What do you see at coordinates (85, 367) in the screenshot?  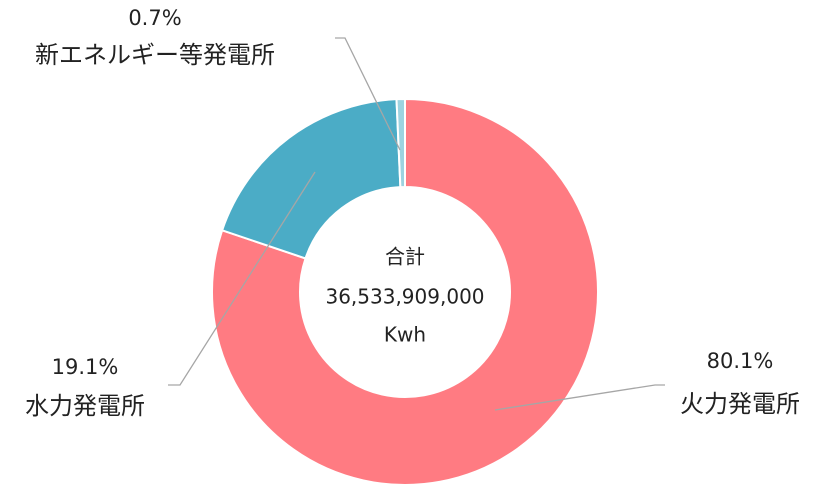 I see `value-label: 19.1%` at bounding box center [85, 367].